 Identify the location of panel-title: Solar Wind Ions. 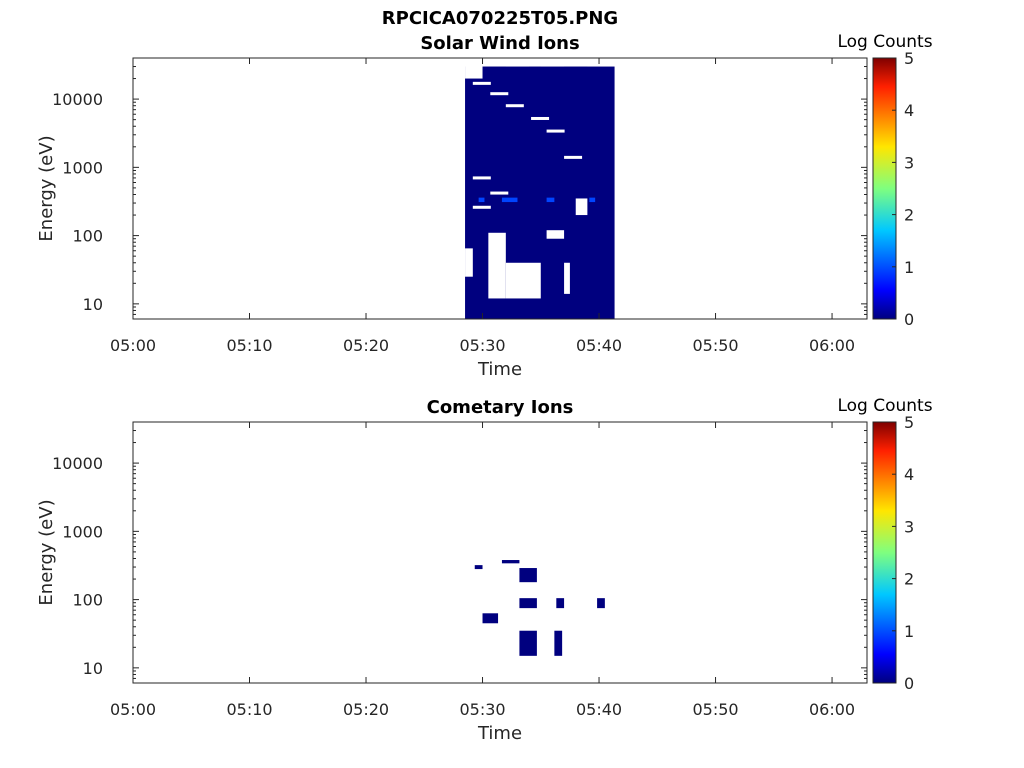
(499, 43).